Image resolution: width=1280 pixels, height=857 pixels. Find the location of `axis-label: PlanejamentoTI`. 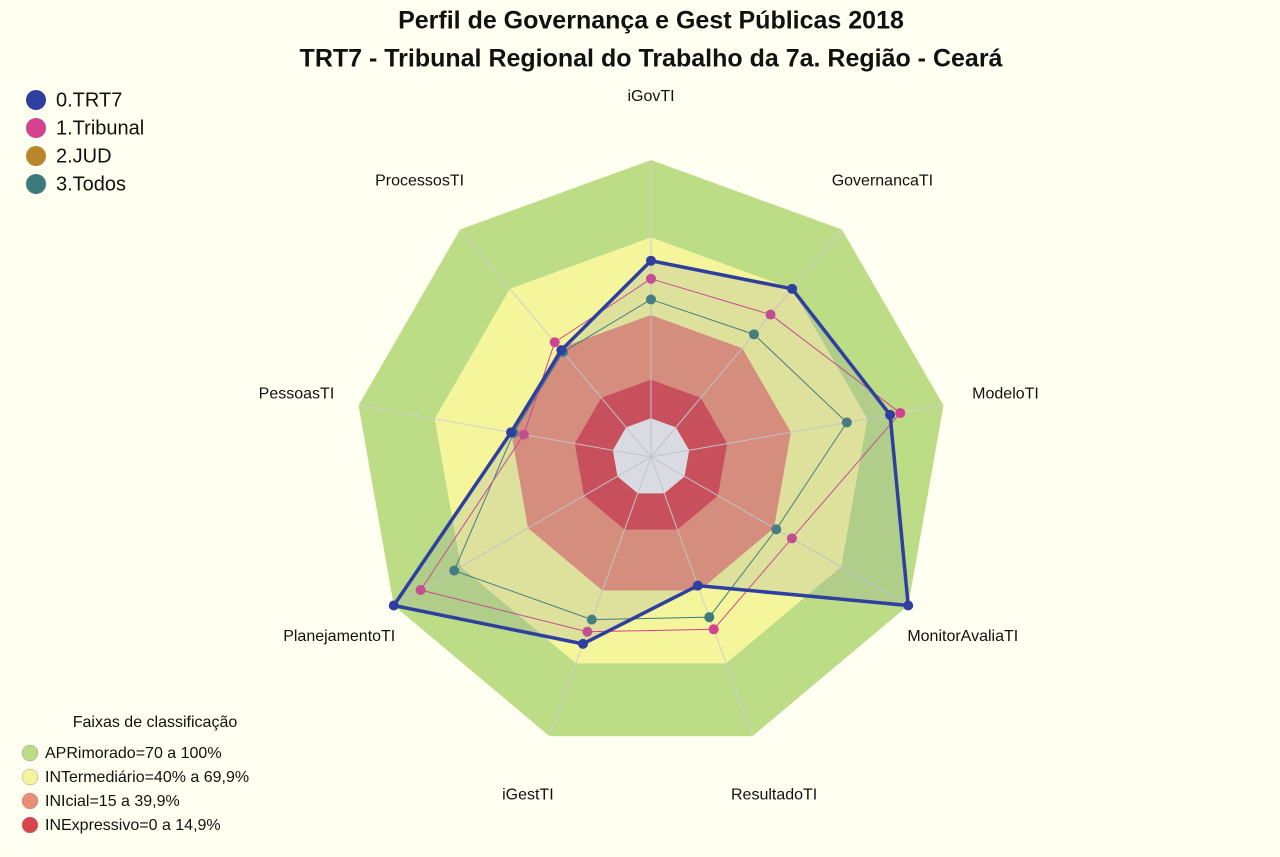

axis-label: PlanejamentoTI is located at coordinates (339, 636).